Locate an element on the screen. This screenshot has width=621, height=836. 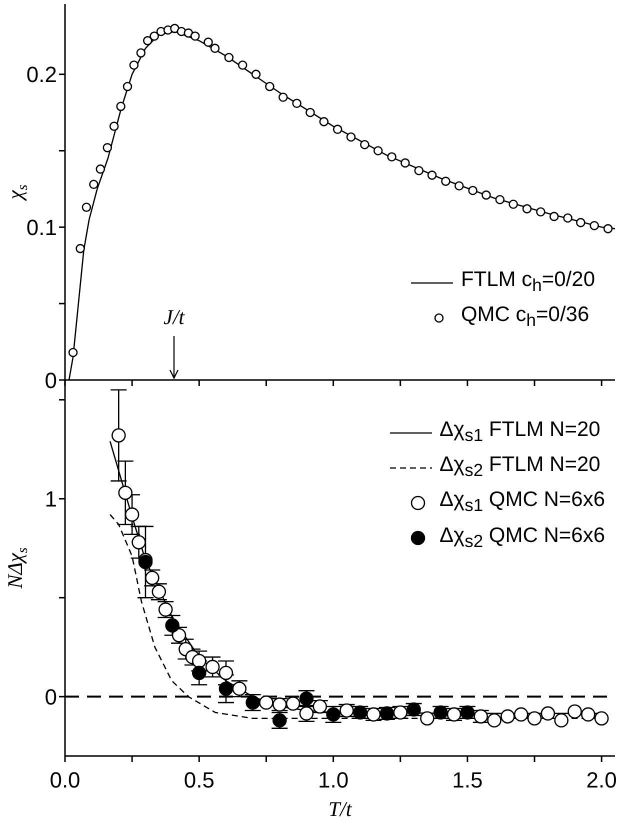
x-tick-label: 2.0 is located at coordinates (601, 780).